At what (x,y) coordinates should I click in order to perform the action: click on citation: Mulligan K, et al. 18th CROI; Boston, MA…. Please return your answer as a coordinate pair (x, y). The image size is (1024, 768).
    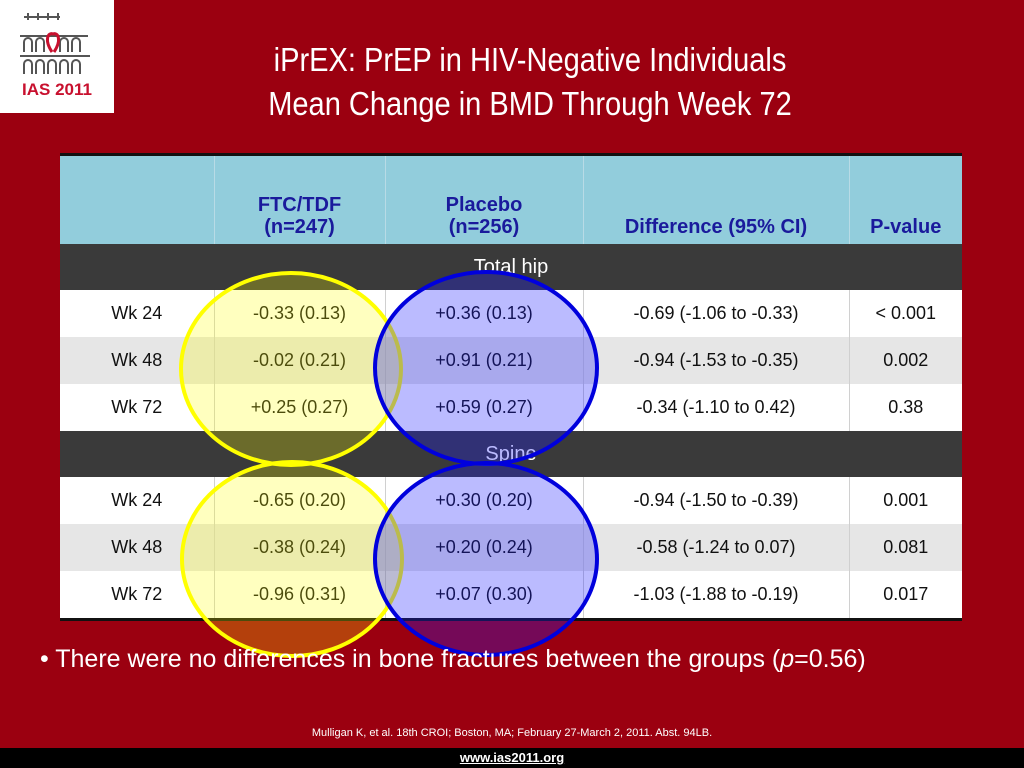
    Looking at the image, I should click on (512, 733).